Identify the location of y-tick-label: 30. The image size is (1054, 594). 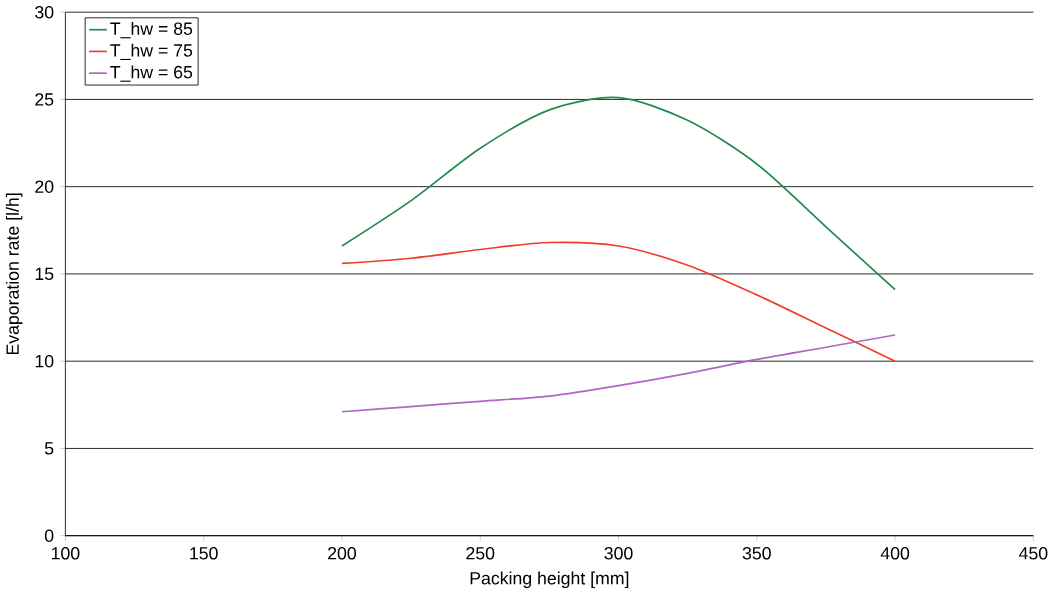
(44, 12).